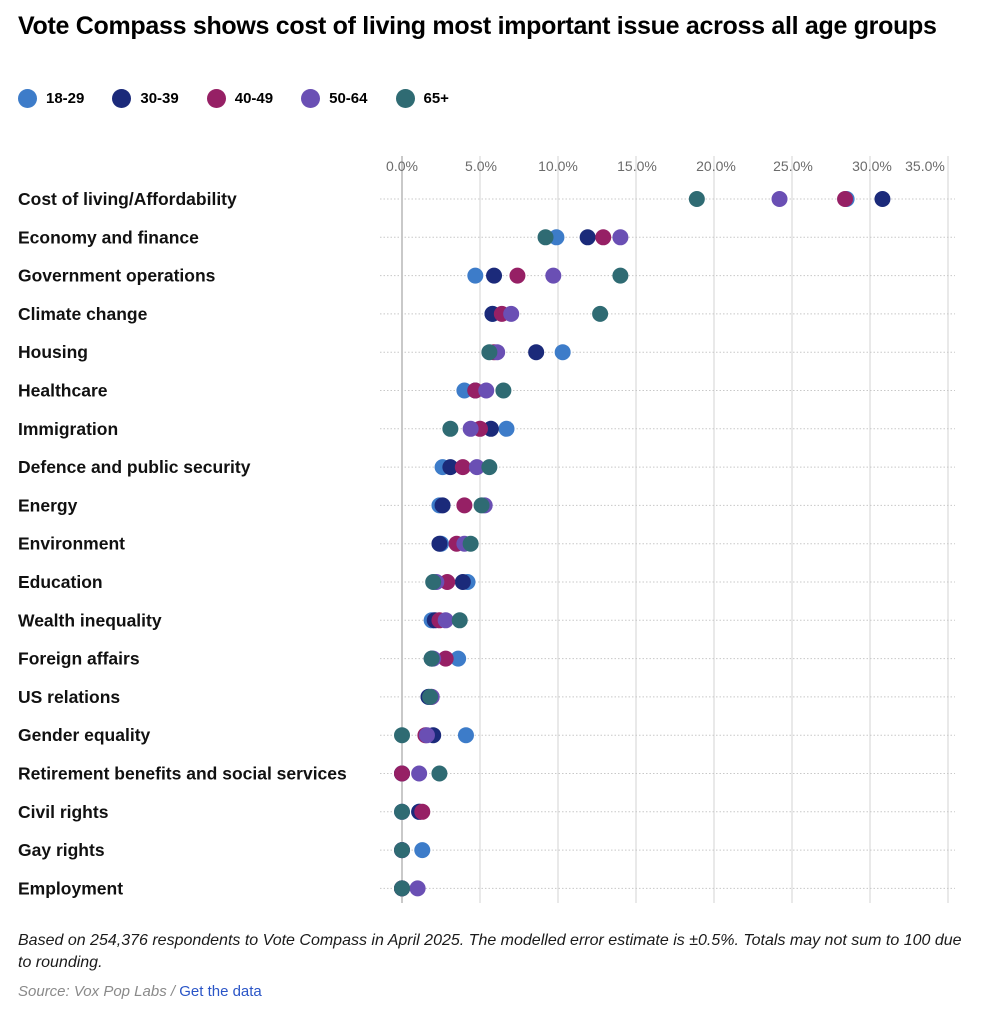 The height and width of the screenshot is (1024, 1002). I want to click on legend-label: 18-29, so click(65, 98).